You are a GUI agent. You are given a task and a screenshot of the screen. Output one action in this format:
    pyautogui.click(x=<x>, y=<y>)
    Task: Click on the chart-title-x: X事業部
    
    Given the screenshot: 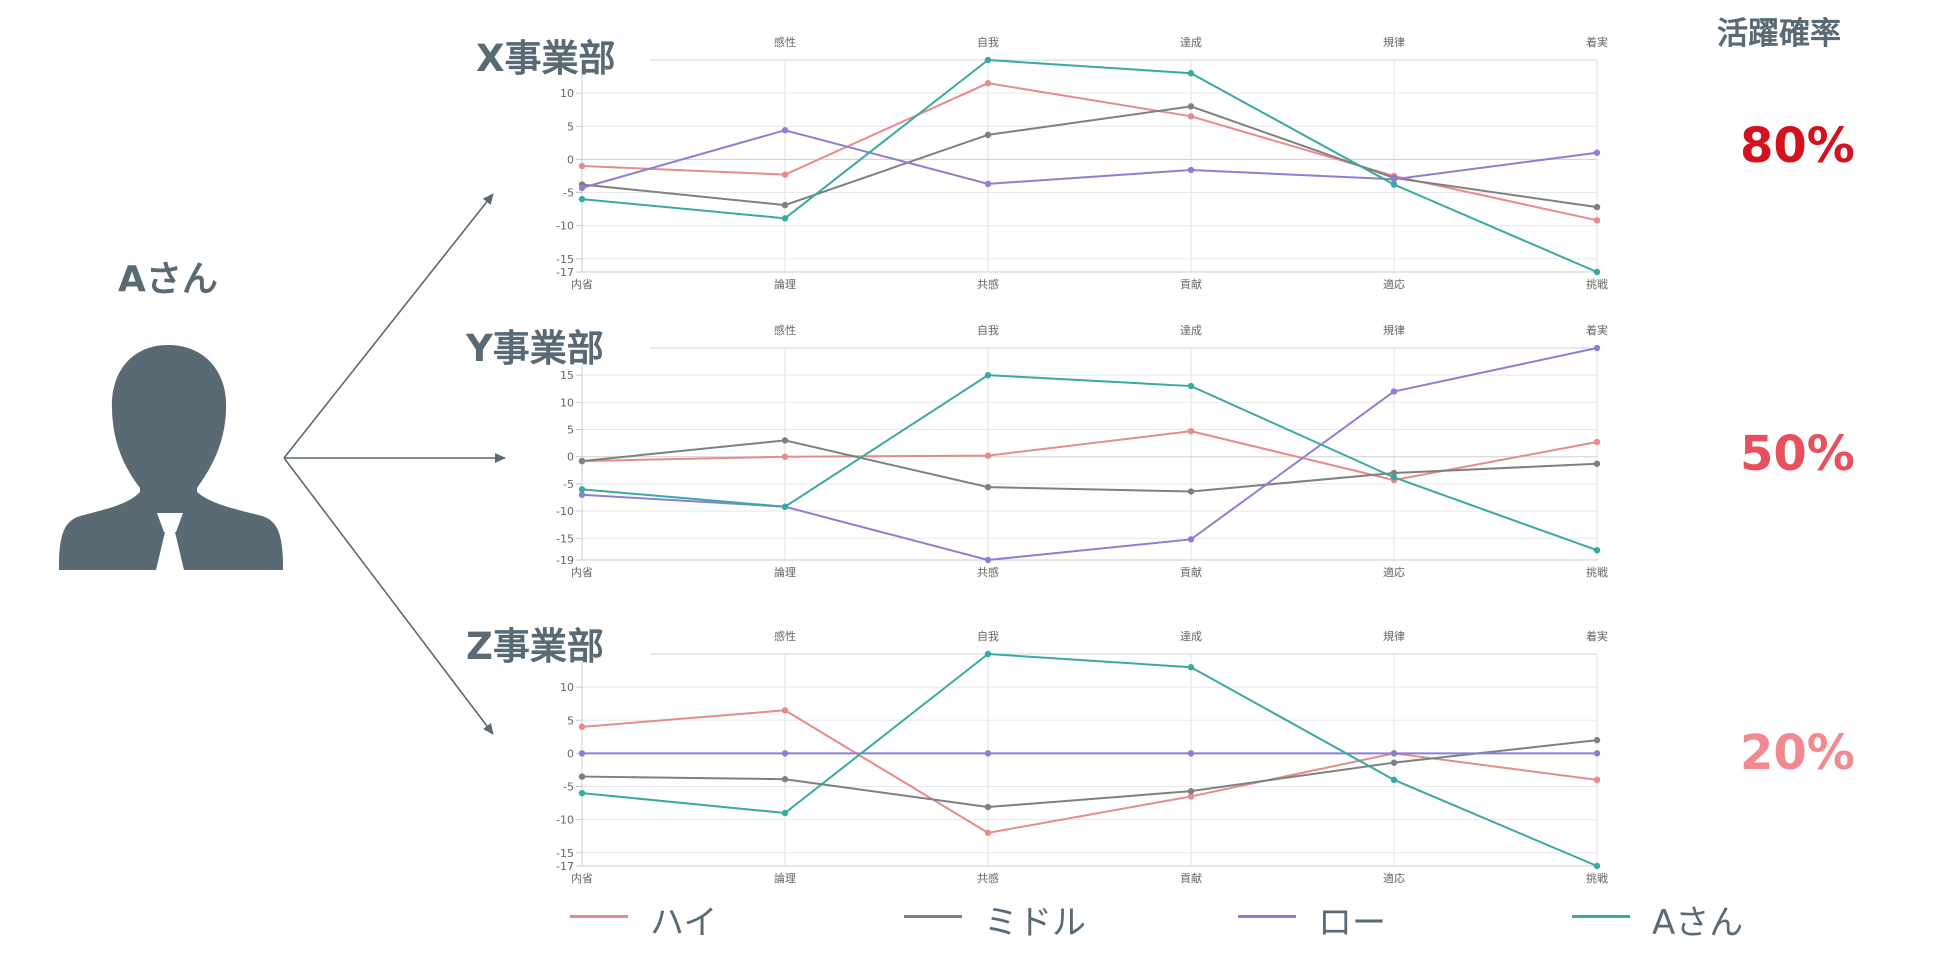 What is the action you would take?
    pyautogui.click(x=546, y=58)
    